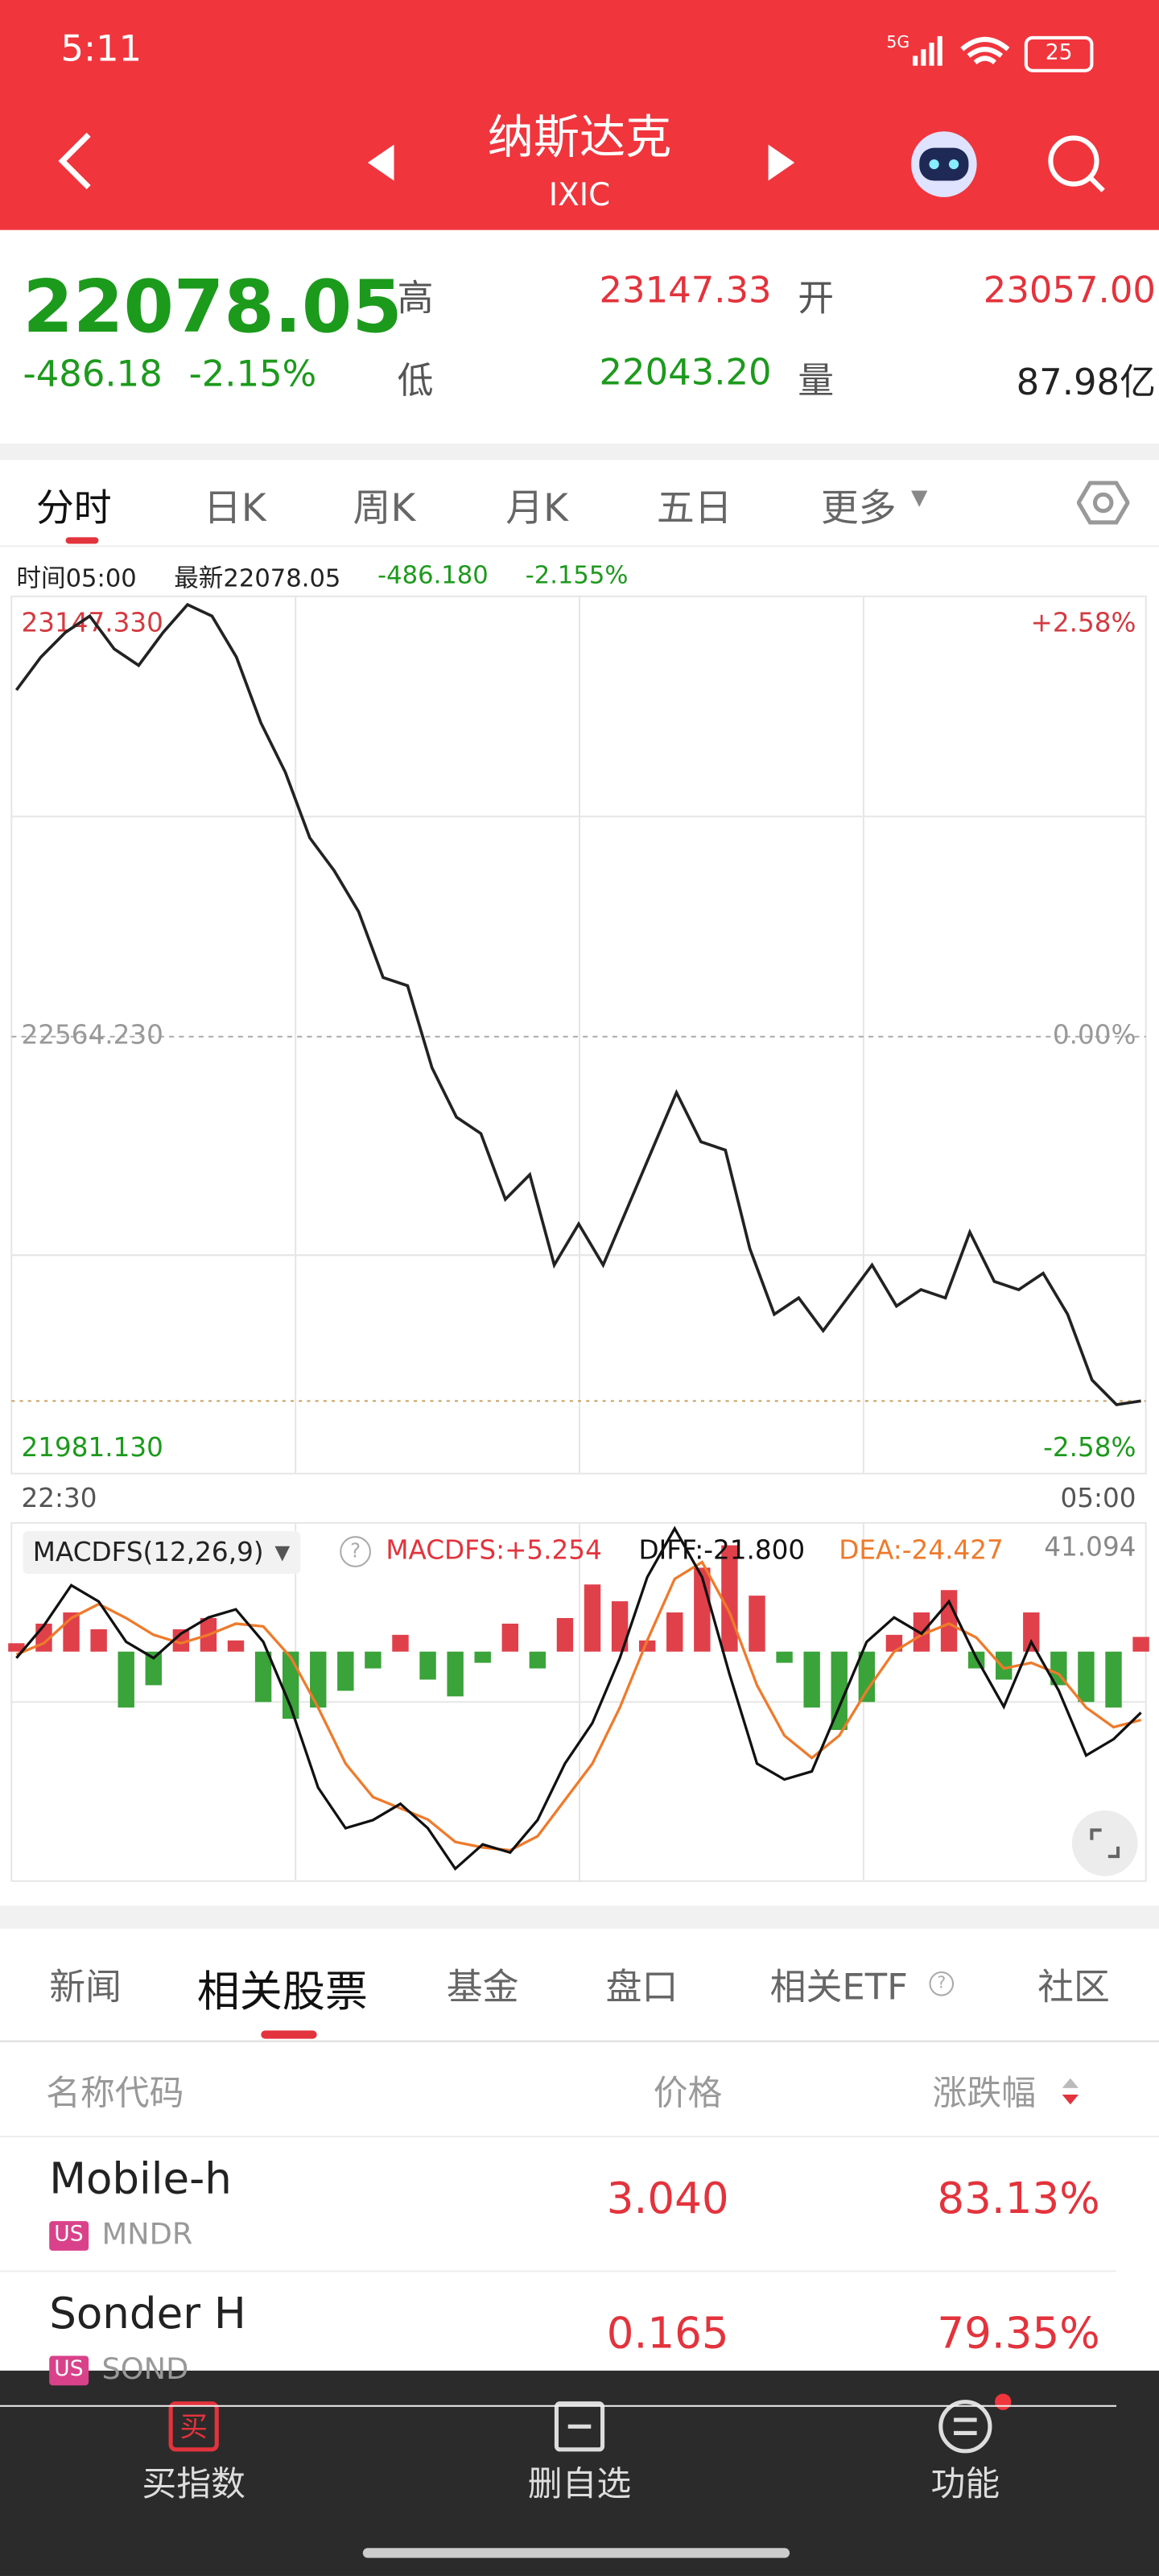 Image resolution: width=1159 pixels, height=2576 pixels. I want to click on remove-watch-icon, so click(579, 2427).